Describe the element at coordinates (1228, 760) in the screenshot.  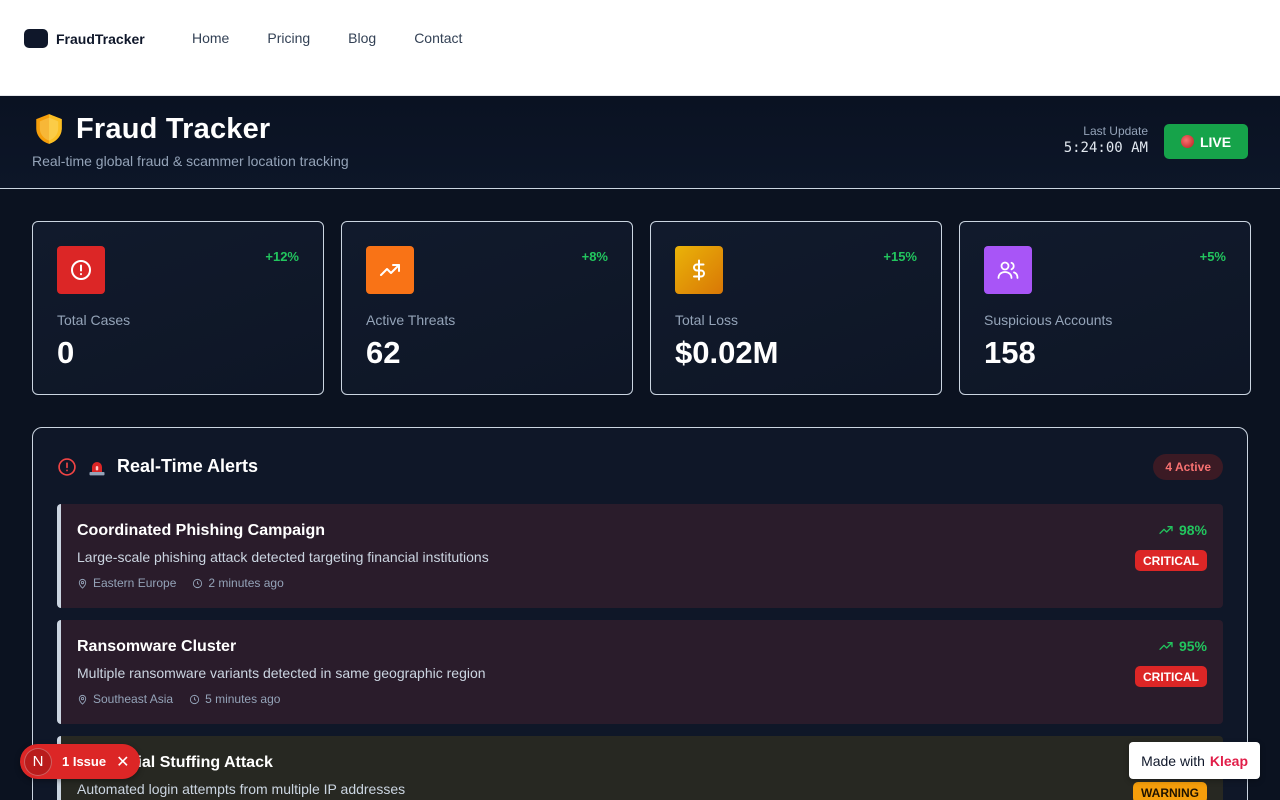
I see `made-with-brand: Kleap` at that location.